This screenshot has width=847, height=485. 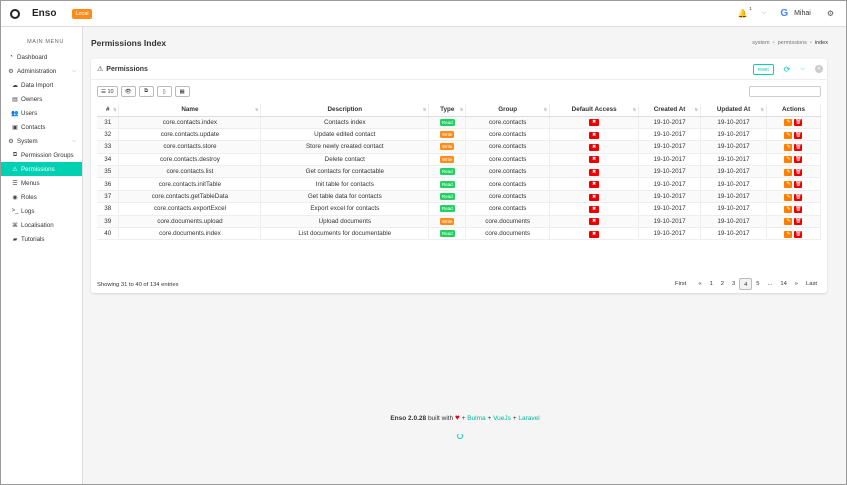 I want to click on sidebar-item-contacts: ▣ Contacts, so click(x=41, y=127).